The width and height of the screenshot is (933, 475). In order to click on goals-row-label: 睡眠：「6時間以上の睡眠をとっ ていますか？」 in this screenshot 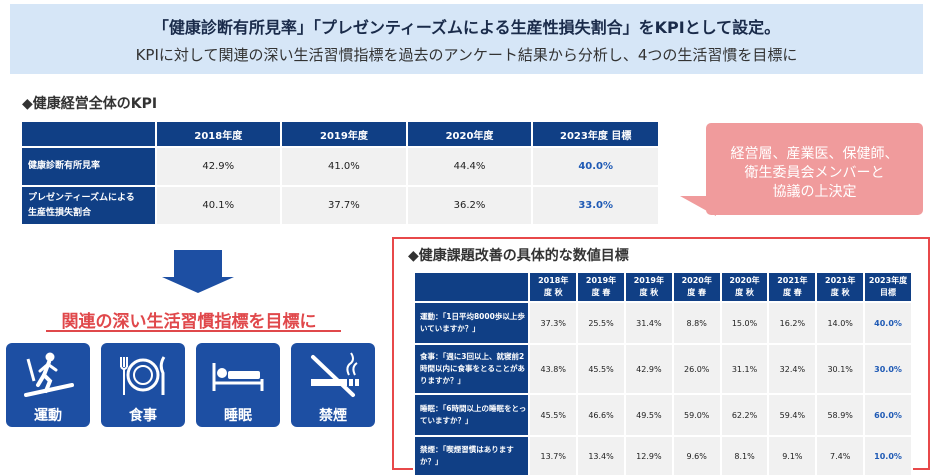, I will do `click(471, 415)`.